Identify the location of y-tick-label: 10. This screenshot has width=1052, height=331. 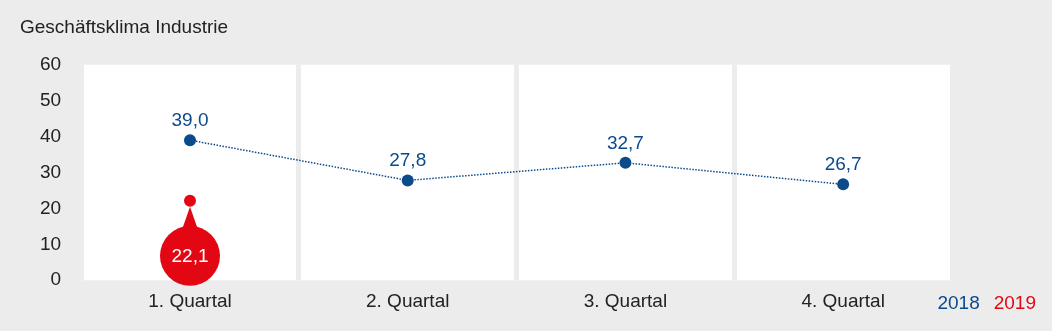
(50, 243).